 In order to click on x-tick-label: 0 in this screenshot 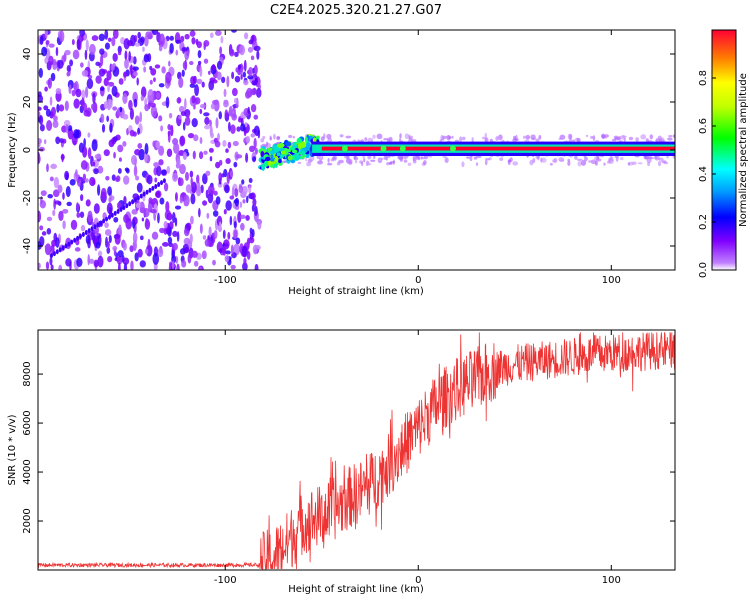, I will do `click(418, 580)`.